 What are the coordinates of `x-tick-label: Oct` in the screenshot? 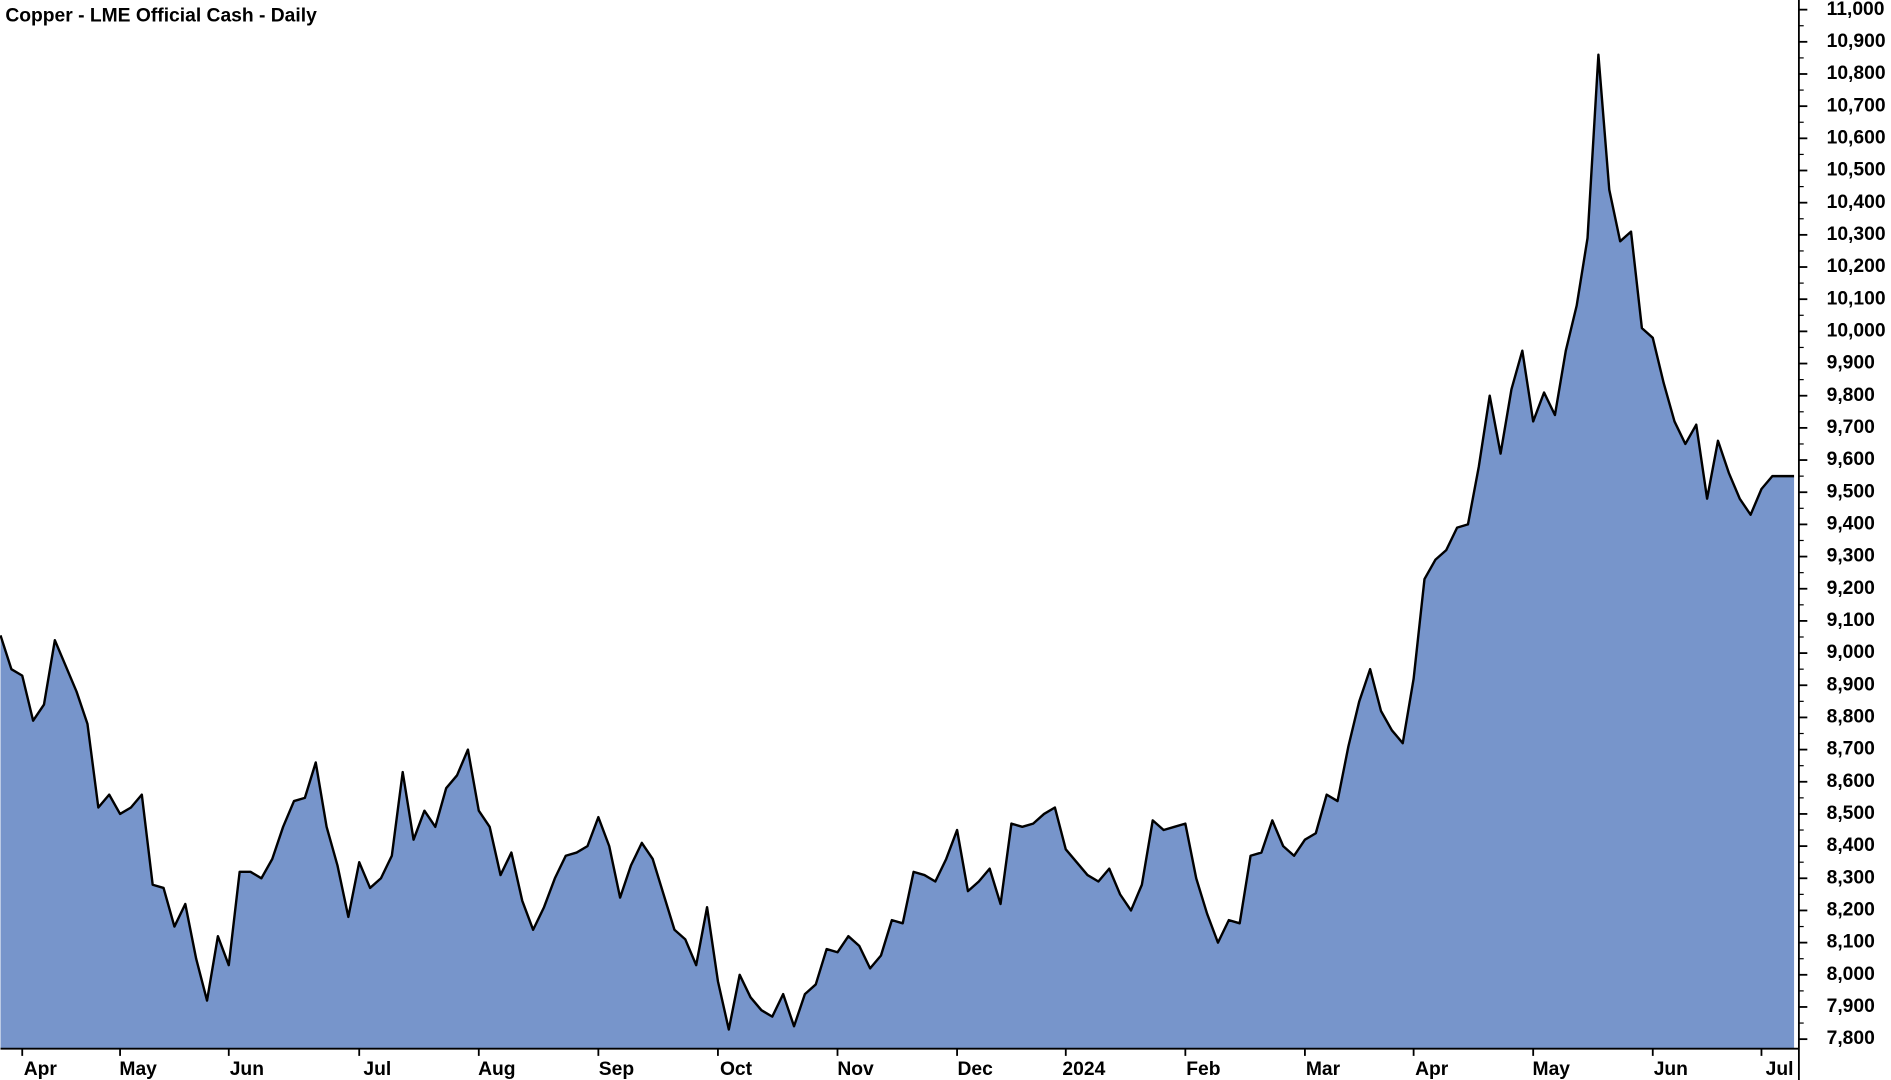 It's located at (736, 1069).